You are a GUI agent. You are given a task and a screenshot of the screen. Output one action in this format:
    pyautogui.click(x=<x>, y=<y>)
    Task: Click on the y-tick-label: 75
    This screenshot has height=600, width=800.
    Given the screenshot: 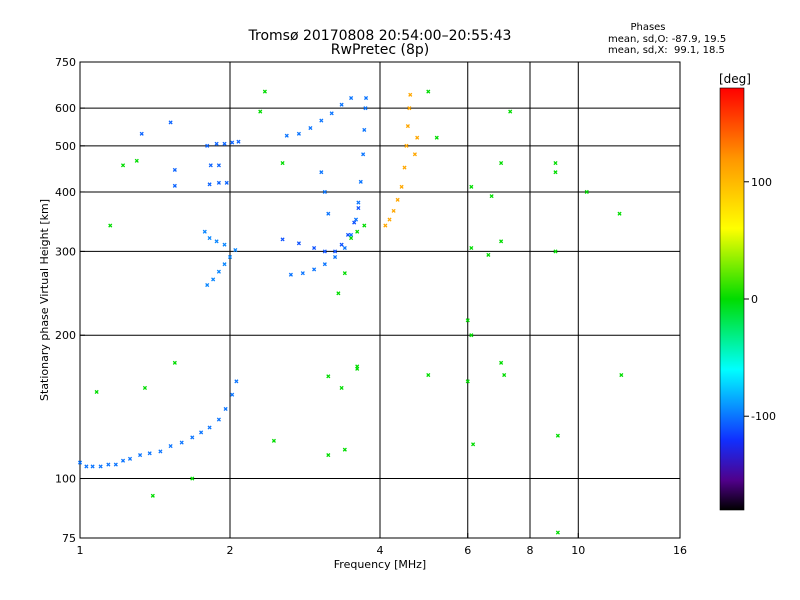 What is the action you would take?
    pyautogui.click(x=69, y=538)
    